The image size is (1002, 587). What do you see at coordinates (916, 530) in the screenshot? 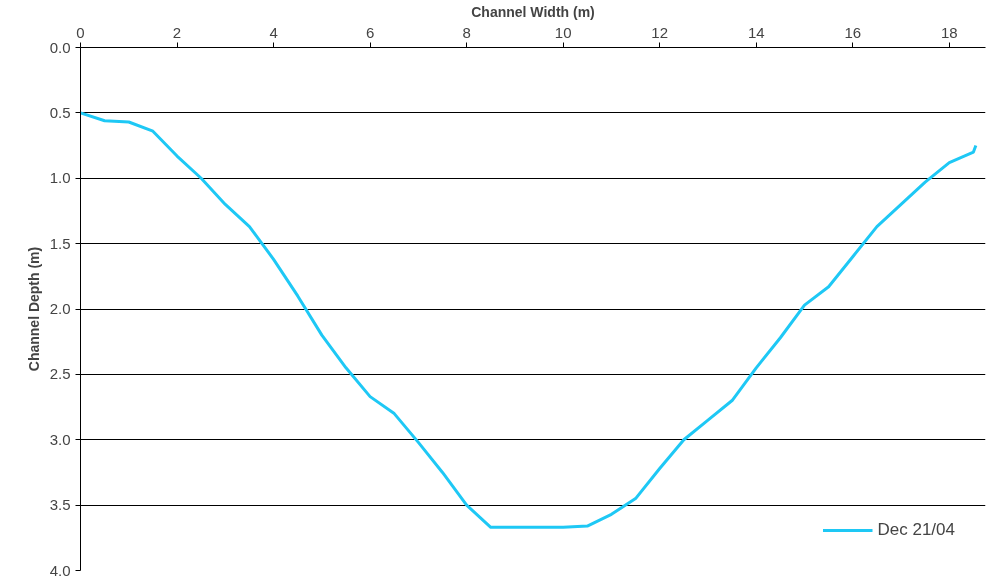
I see `legend-label: Dec 21/04` at bounding box center [916, 530].